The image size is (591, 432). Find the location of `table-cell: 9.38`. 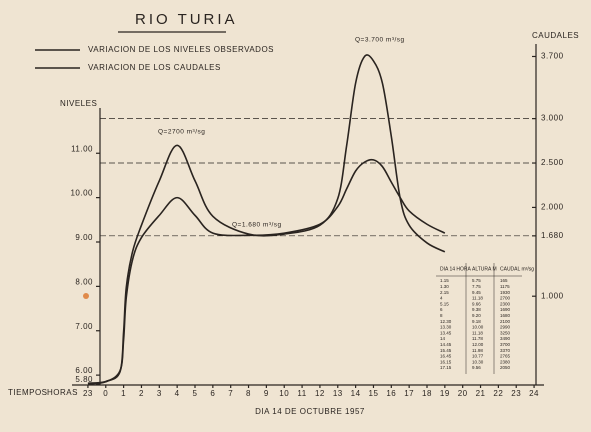

table-cell: 9.38 is located at coordinates (476, 309).